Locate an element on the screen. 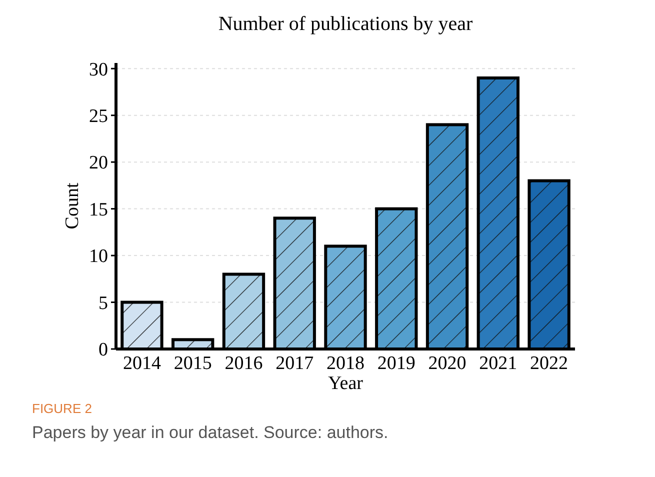  x-tick-label: 2019 is located at coordinates (396, 363).